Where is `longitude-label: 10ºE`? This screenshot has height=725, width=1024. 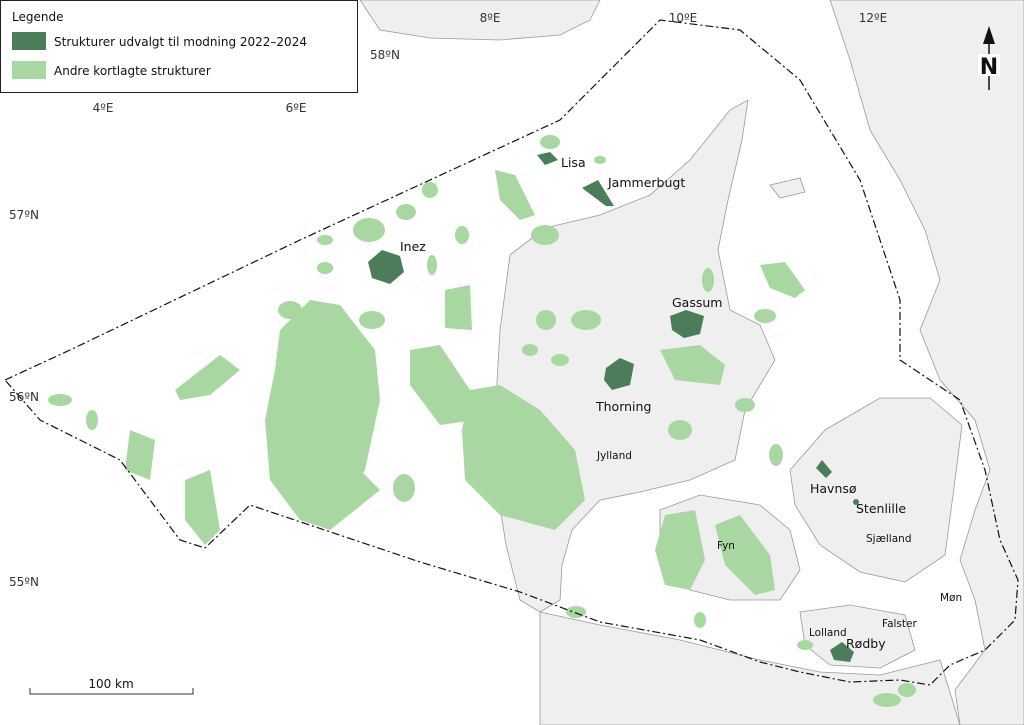 longitude-label: 10ºE is located at coordinates (683, 18).